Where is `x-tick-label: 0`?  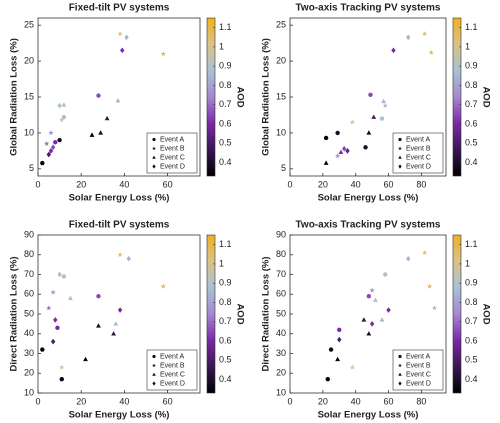
x-tick-label: 0 is located at coordinates (289, 401).